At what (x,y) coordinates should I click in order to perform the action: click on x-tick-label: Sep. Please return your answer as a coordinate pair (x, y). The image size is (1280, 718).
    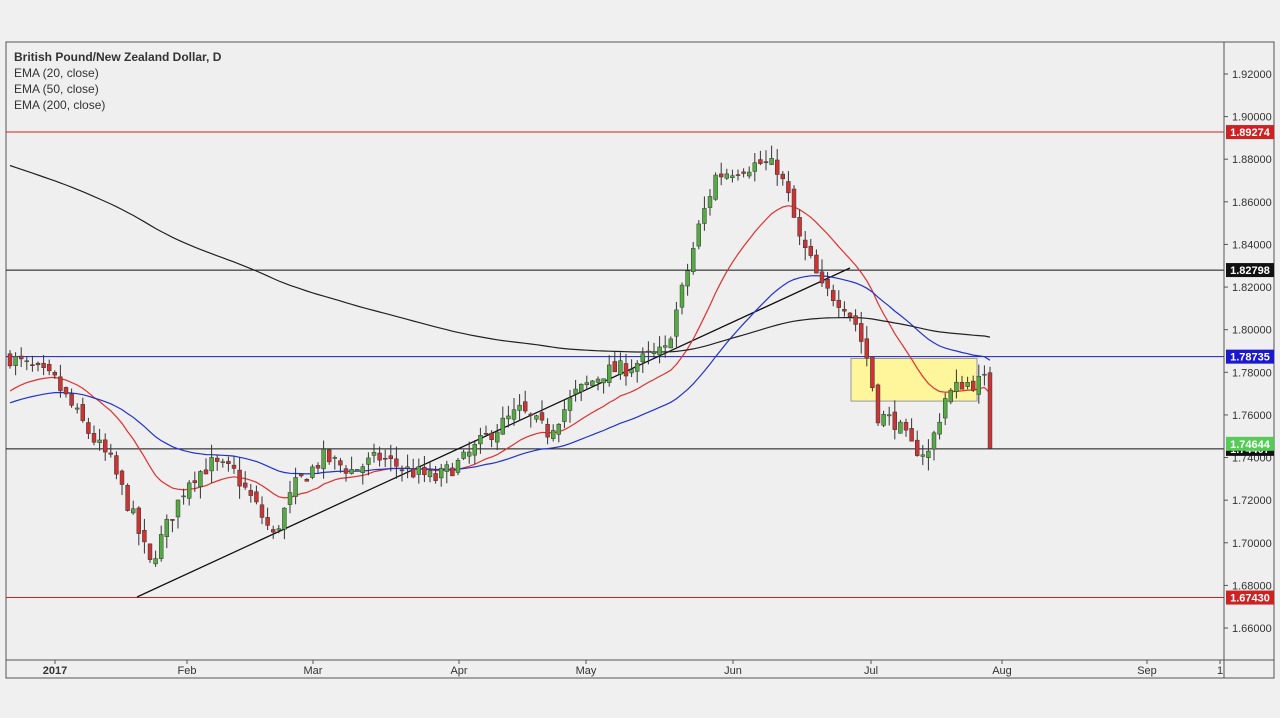
    Looking at the image, I should click on (1147, 671).